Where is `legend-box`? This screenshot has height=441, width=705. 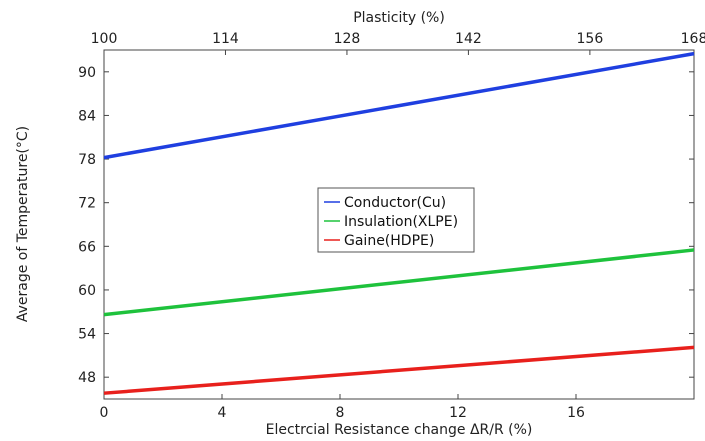 legend-box is located at coordinates (396, 220).